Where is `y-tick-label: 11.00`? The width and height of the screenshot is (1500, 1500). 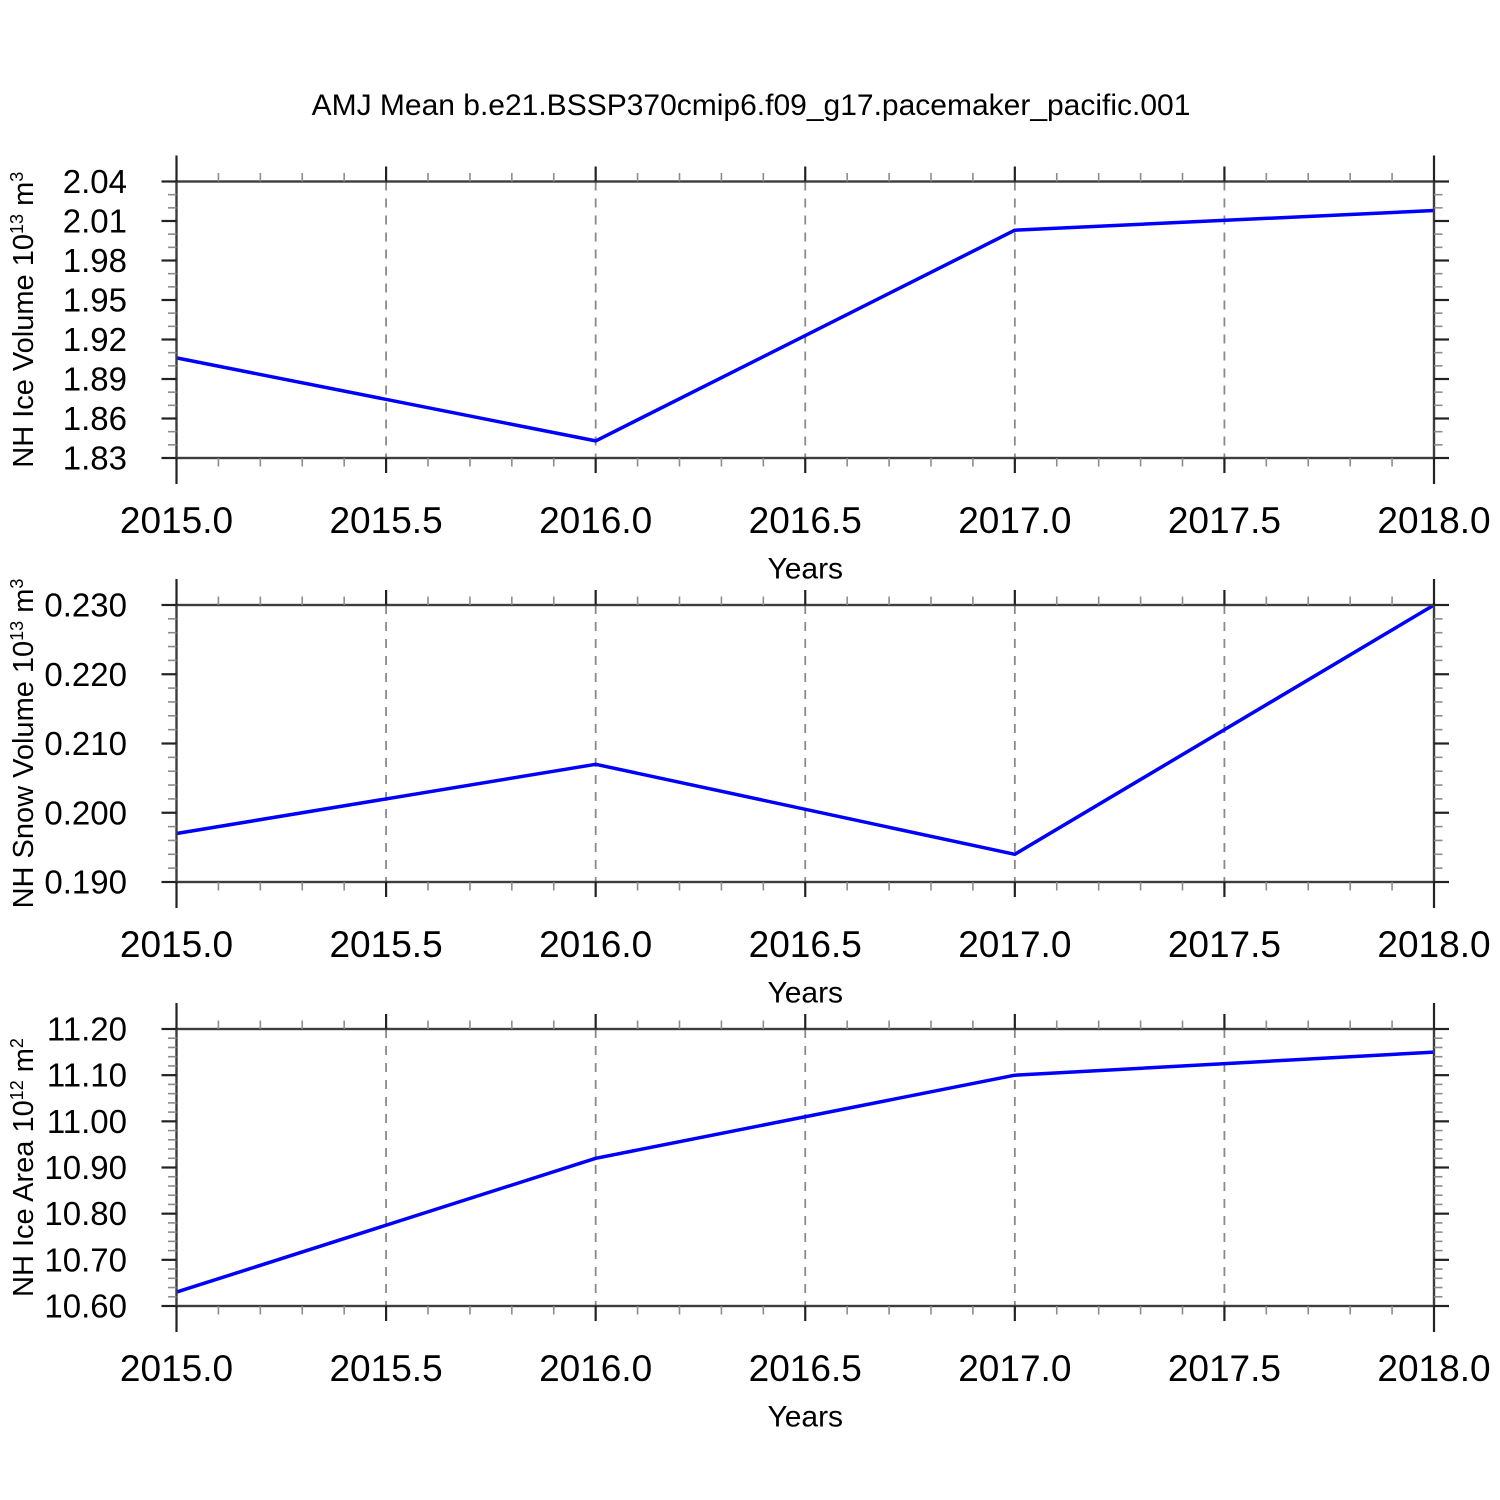 y-tick-label: 11.00 is located at coordinates (87, 1121).